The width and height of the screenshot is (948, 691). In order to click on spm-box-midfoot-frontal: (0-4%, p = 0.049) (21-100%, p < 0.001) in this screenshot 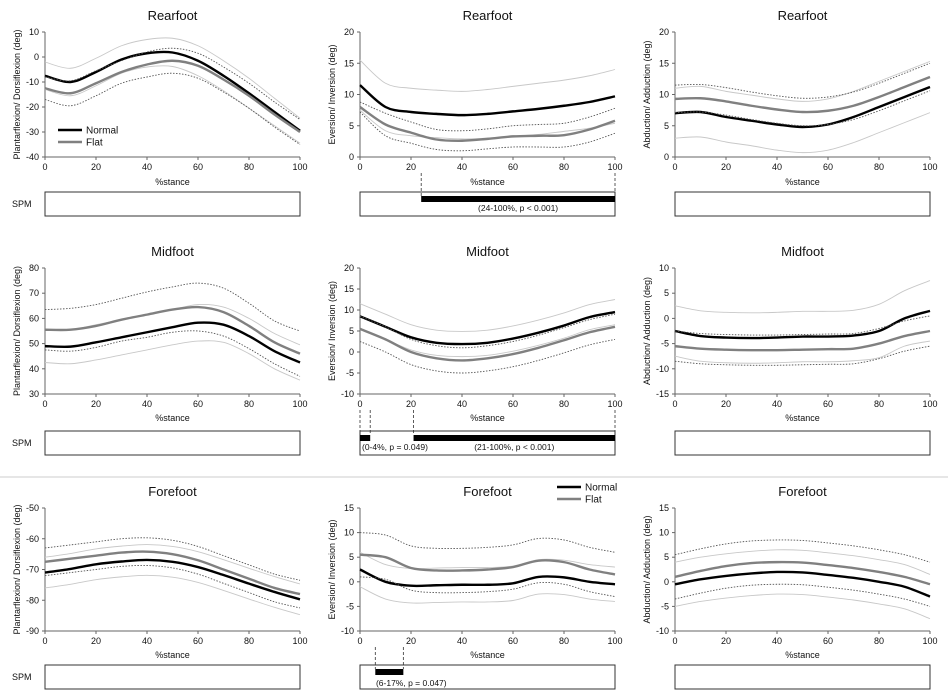, I will do `click(487, 433)`.